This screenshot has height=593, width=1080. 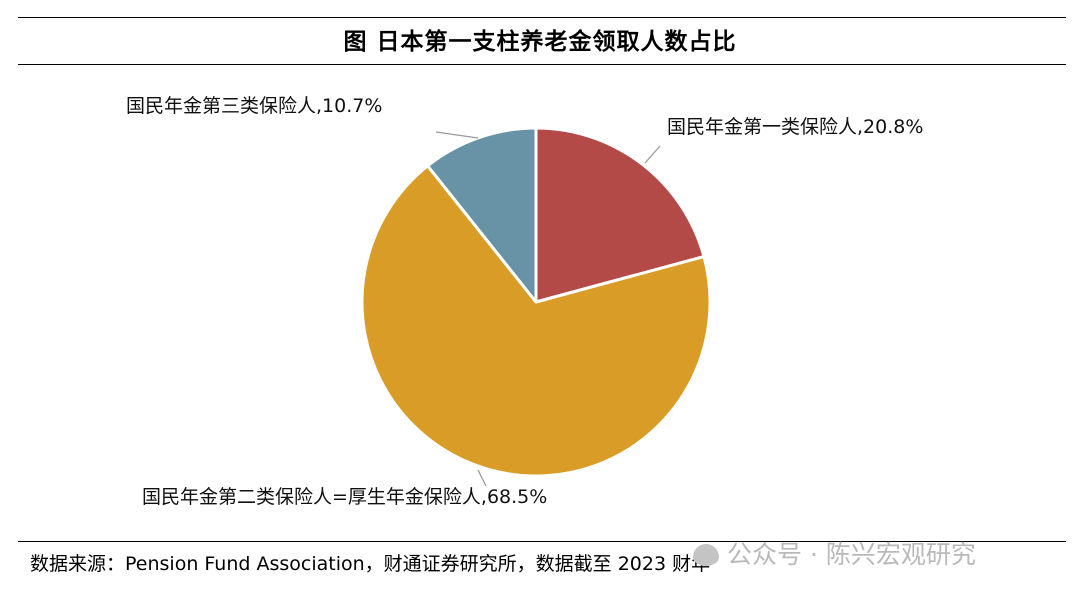 I want to click on watermark: 公众号 · 陈兴宏观研究, so click(x=834, y=553).